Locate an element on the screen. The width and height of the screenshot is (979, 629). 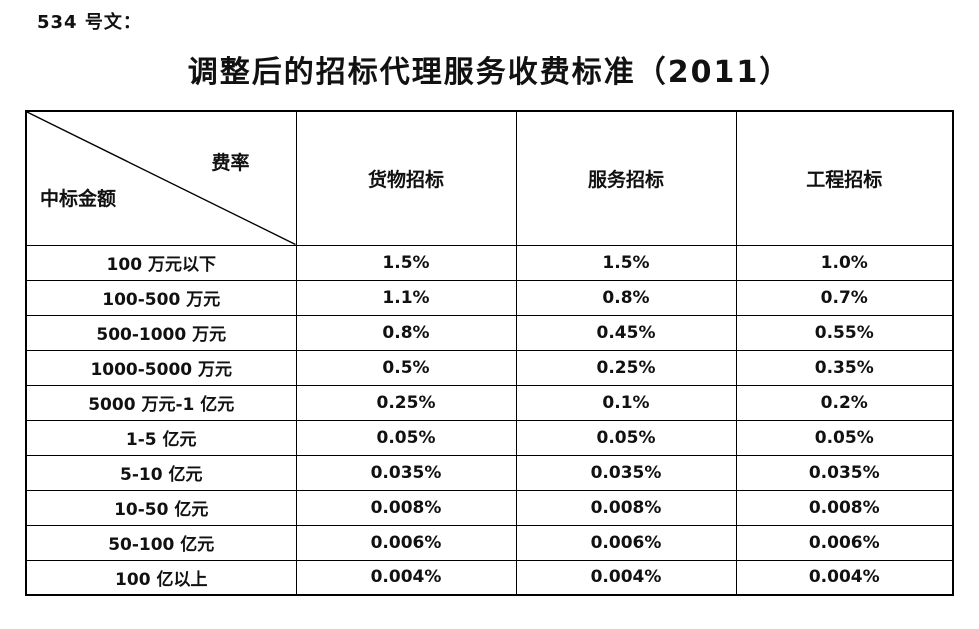
table-row: 100-500 万元 1.1% 0.8% 0.7% is located at coordinates (489, 297).